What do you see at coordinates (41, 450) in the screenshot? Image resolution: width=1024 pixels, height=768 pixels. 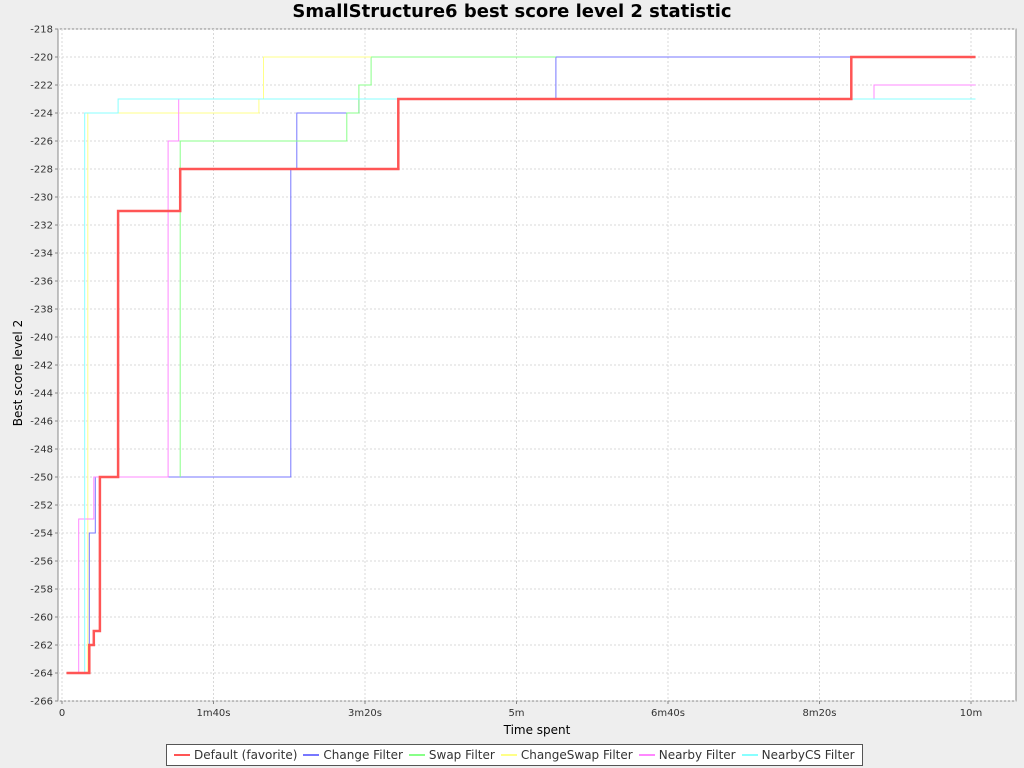 I see `y-tick-label: -248` at bounding box center [41, 450].